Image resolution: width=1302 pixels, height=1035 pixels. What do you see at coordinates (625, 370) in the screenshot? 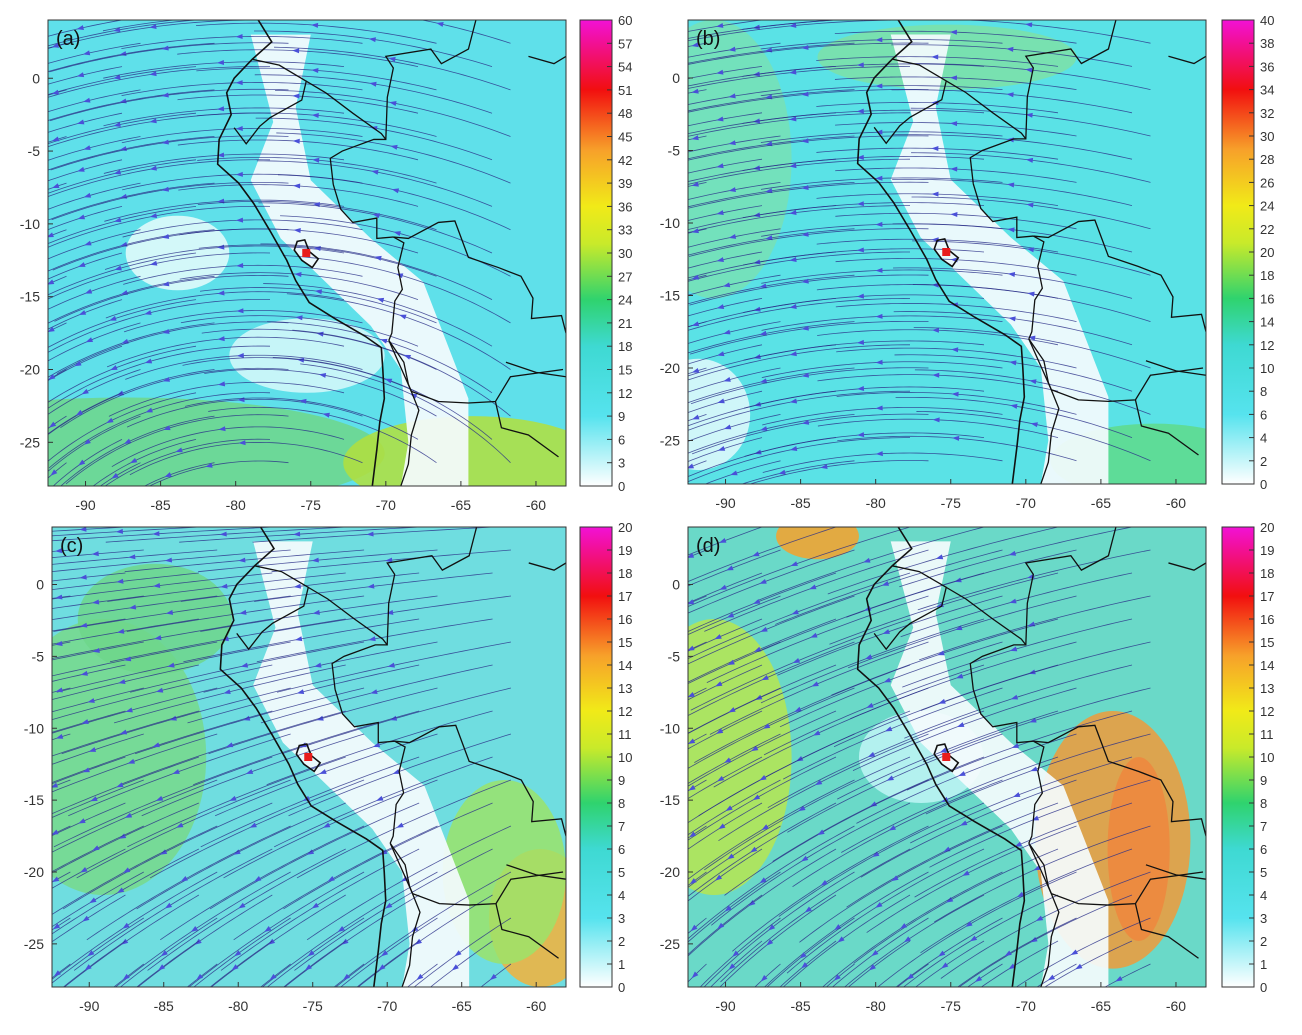
I see `colorbar-tick-label: 15` at bounding box center [625, 370].